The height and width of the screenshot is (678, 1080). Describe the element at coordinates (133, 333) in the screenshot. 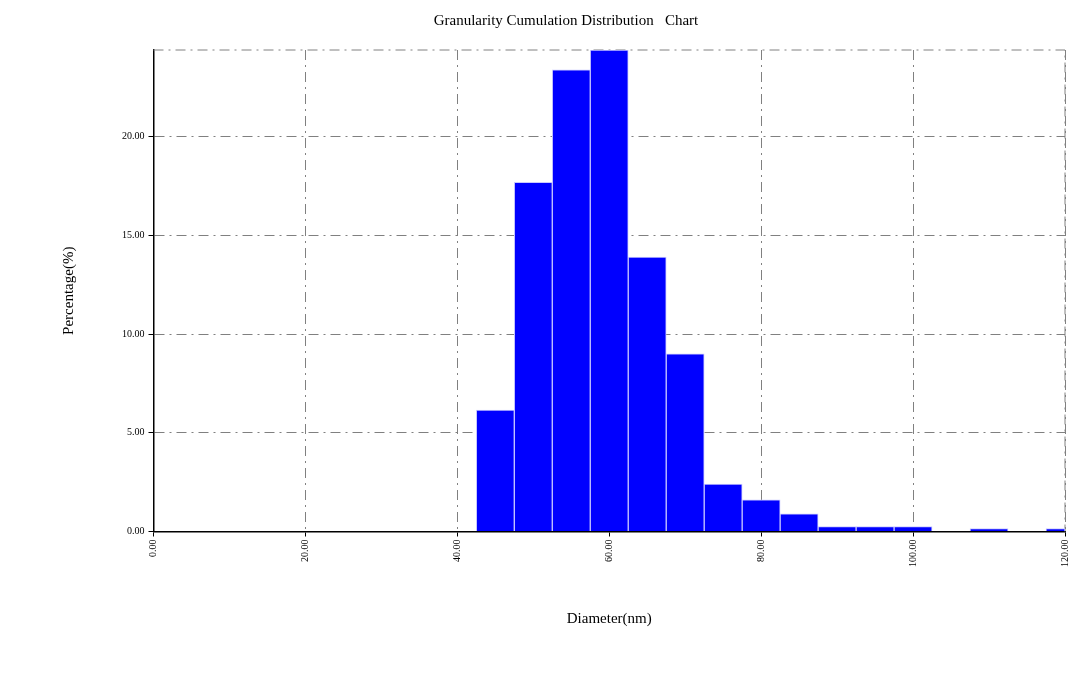

I see `y-tick-label: 10.00` at that location.